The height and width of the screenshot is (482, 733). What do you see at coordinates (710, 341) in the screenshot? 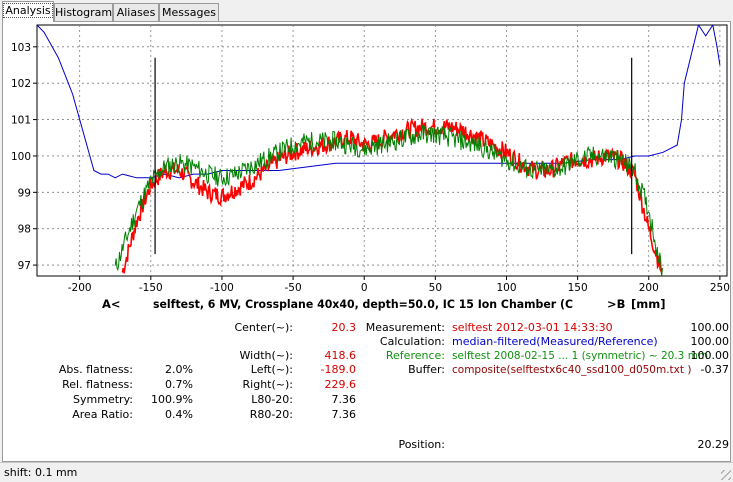
I see `calculation-num: 100.00` at bounding box center [710, 341].